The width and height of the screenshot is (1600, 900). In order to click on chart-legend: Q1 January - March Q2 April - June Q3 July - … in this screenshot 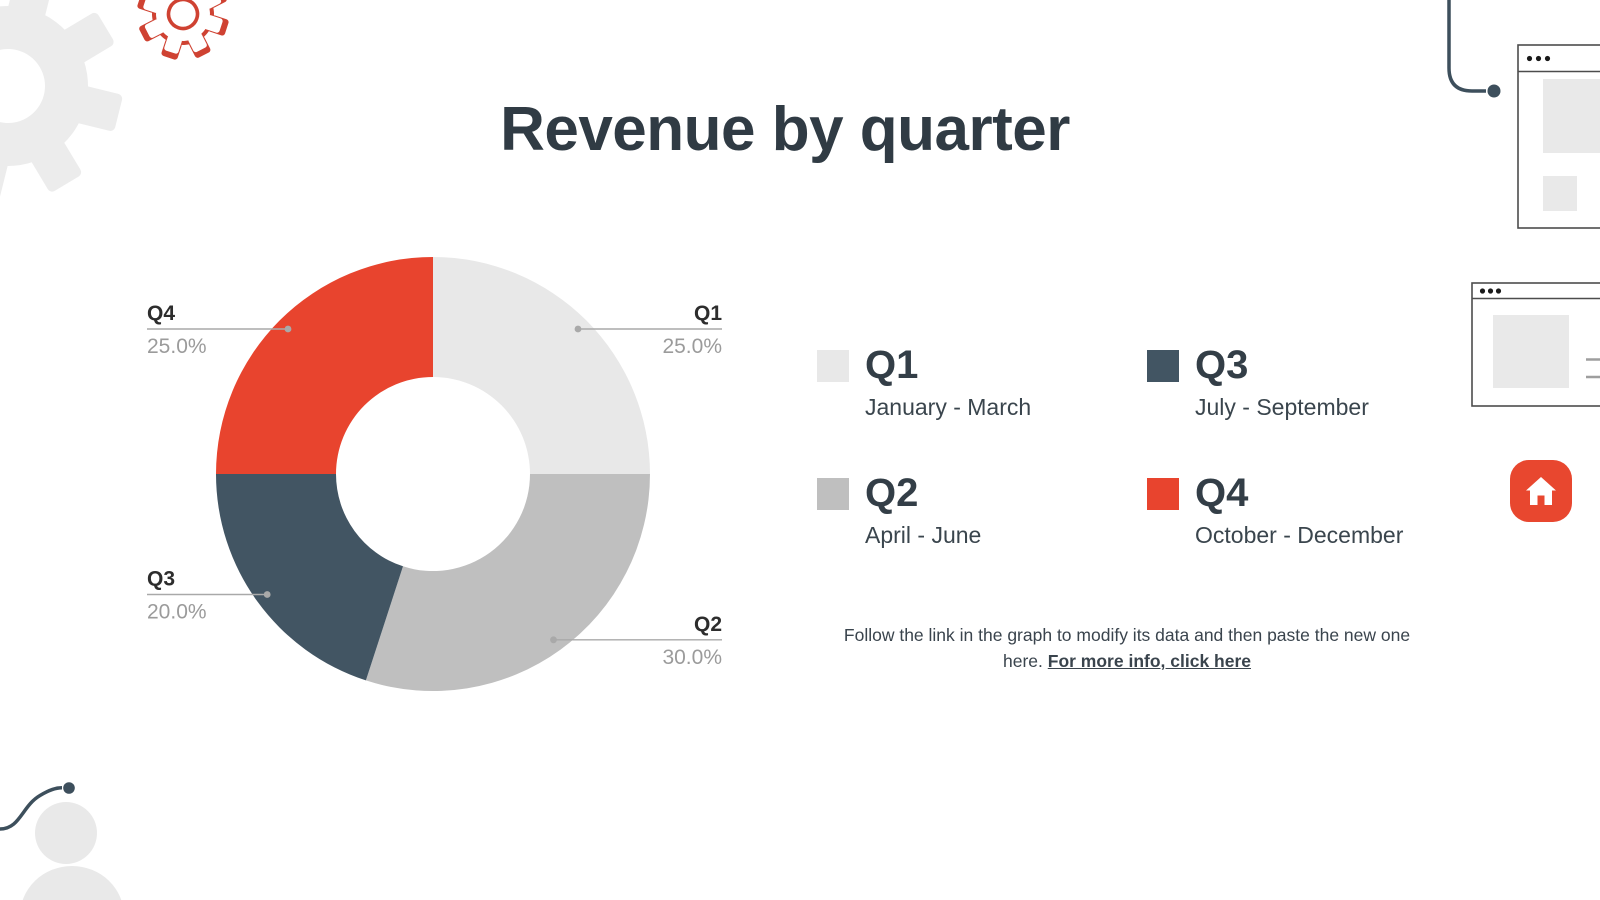, I will do `click(1147, 446)`.